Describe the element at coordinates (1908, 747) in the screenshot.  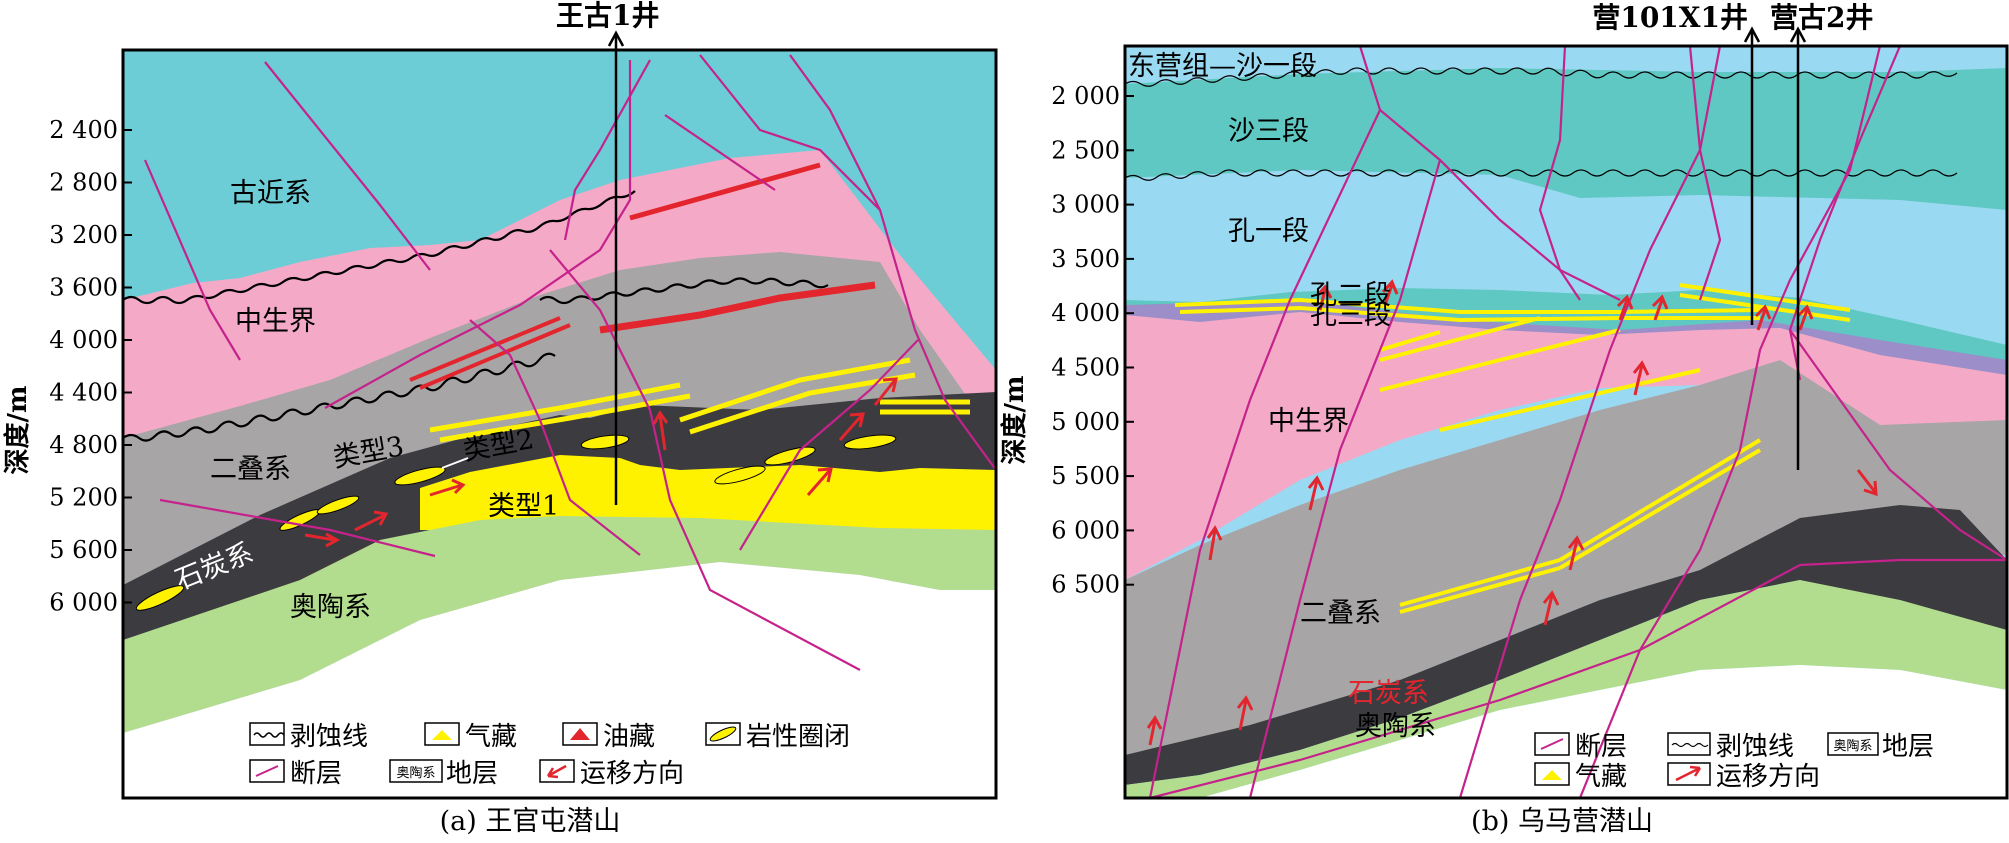
I see `legend-stratum-label-b: 地层` at that location.